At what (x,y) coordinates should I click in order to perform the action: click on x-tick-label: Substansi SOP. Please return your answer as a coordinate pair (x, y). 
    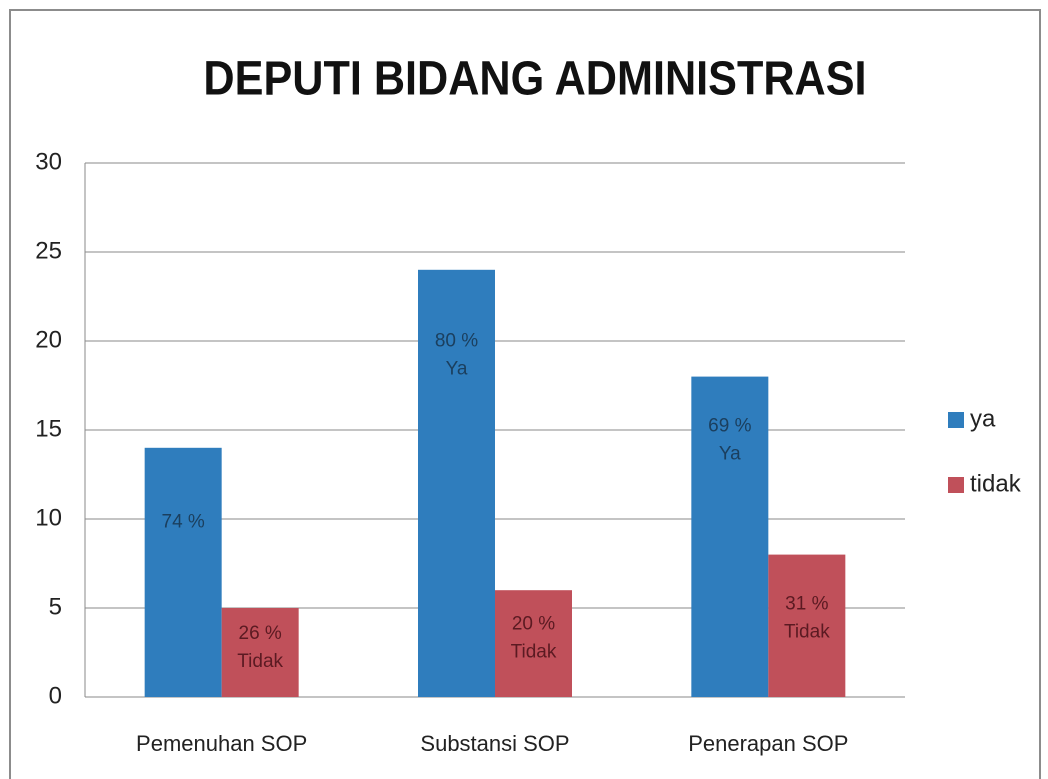
    Looking at the image, I should click on (494, 743).